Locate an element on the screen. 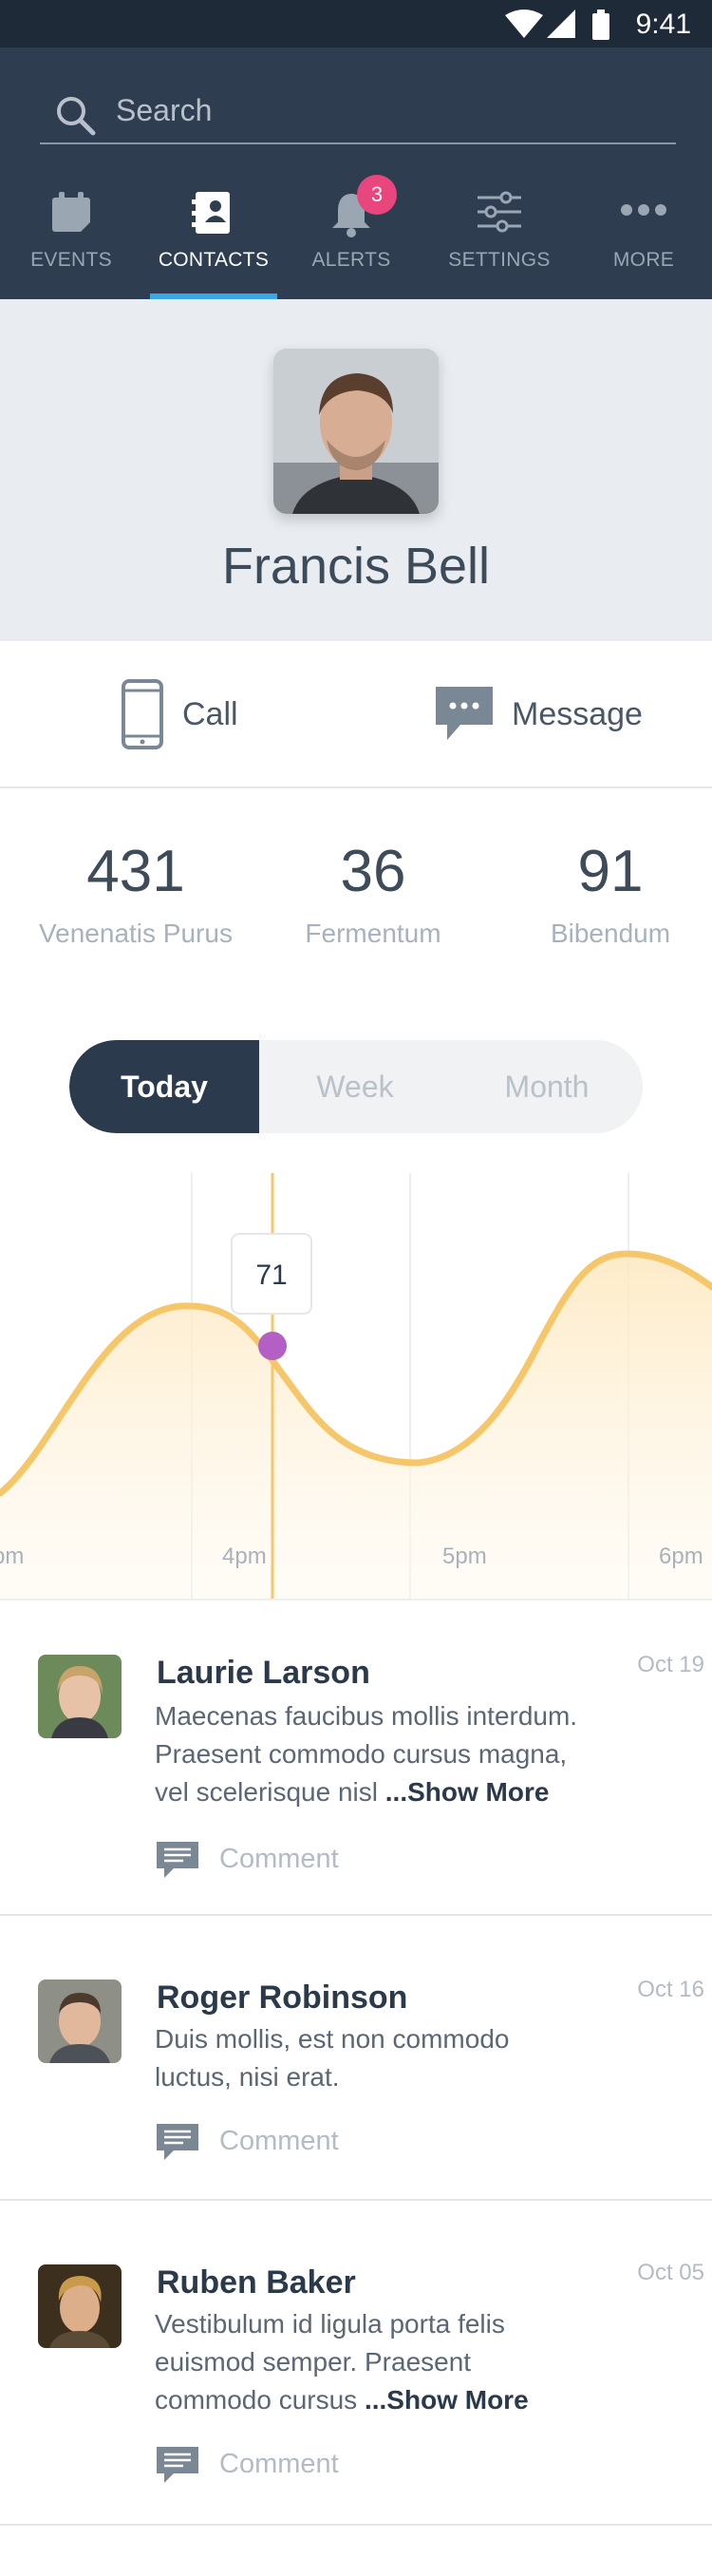 The image size is (712, 2576). x-axis-label: 6pm is located at coordinates (681, 1556).